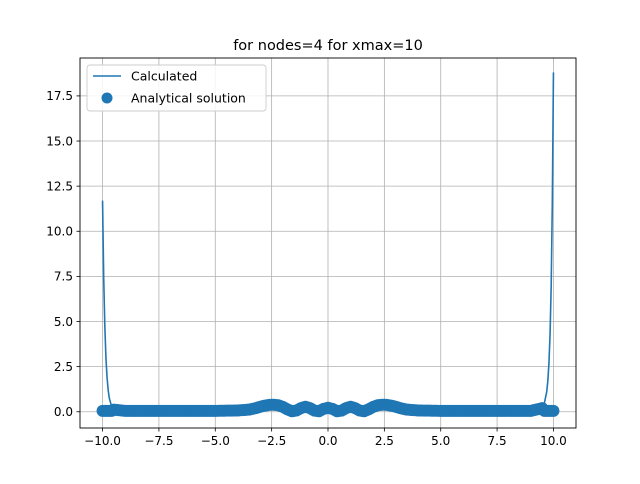  I want to click on legend-marker-swatch, so click(107, 98).